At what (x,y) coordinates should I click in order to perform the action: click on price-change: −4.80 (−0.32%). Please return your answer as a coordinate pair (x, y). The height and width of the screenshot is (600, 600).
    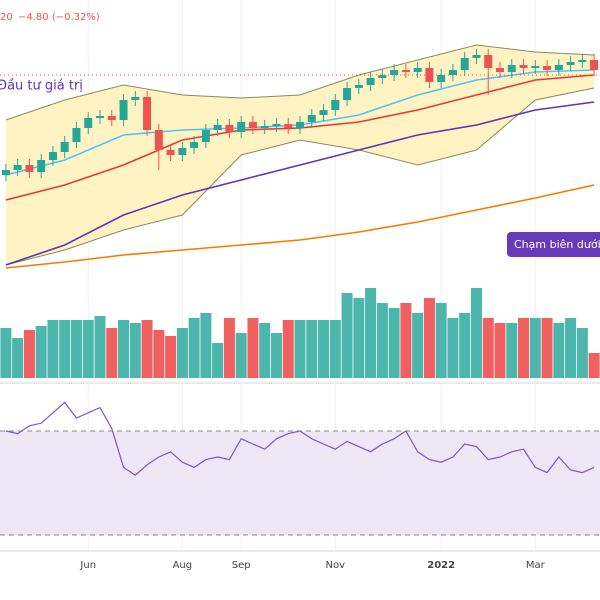
    Looking at the image, I should click on (59, 17).